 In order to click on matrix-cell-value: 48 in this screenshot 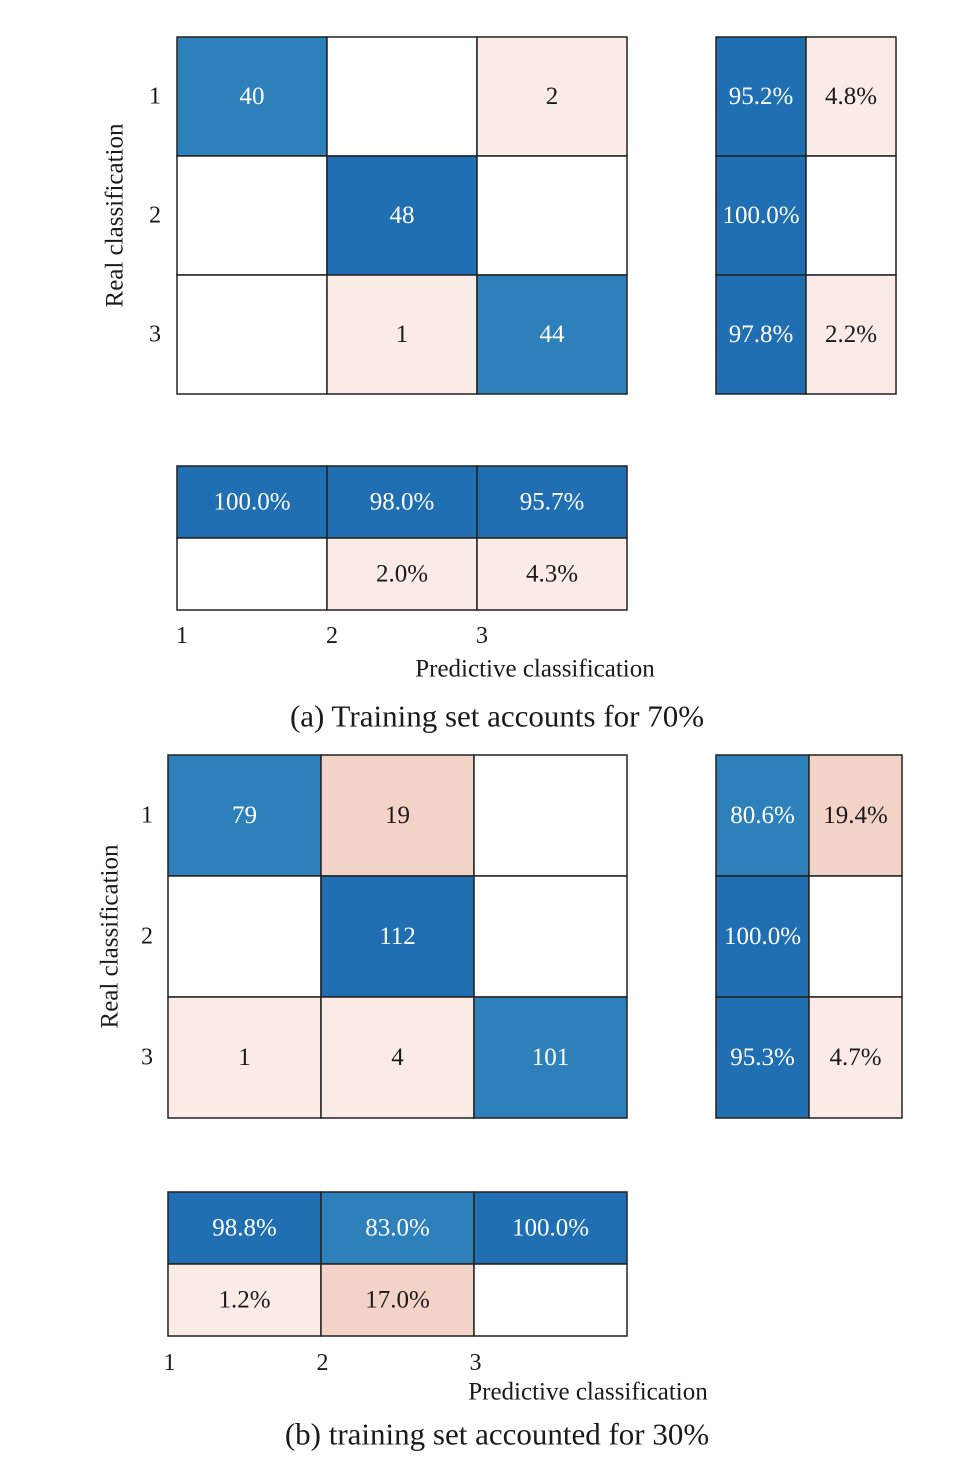, I will do `click(402, 215)`.